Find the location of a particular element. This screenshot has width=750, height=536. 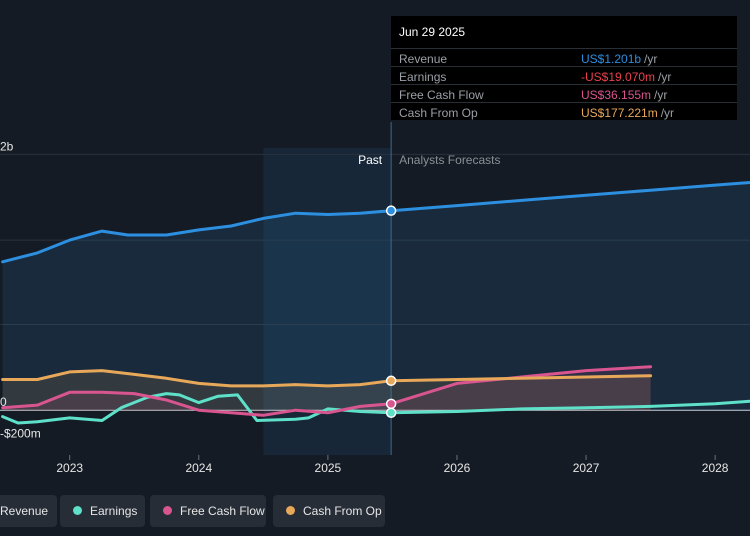

legend-earnings: Earnings is located at coordinates (102, 511).